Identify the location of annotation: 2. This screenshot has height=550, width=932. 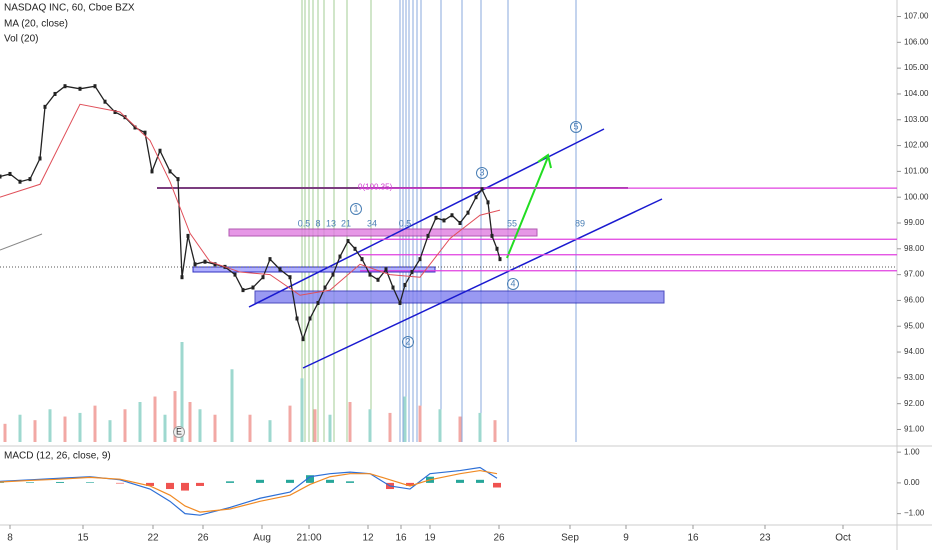
(407, 341).